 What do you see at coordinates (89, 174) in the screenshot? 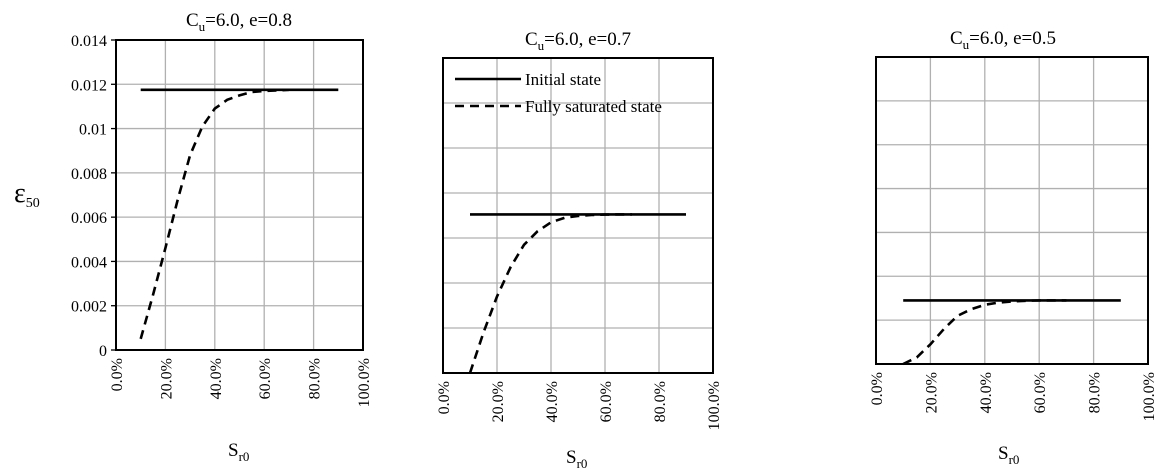
I see `y-tick-label: 0.008` at bounding box center [89, 174].